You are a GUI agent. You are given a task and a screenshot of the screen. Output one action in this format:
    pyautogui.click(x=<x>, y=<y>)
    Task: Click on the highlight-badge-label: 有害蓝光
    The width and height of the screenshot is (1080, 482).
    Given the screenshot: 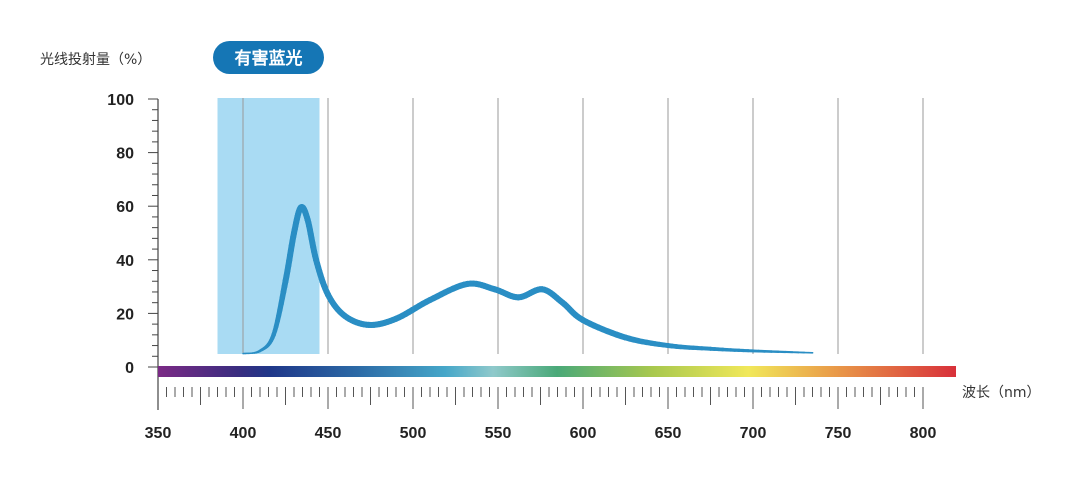 What is the action you would take?
    pyautogui.click(x=269, y=58)
    